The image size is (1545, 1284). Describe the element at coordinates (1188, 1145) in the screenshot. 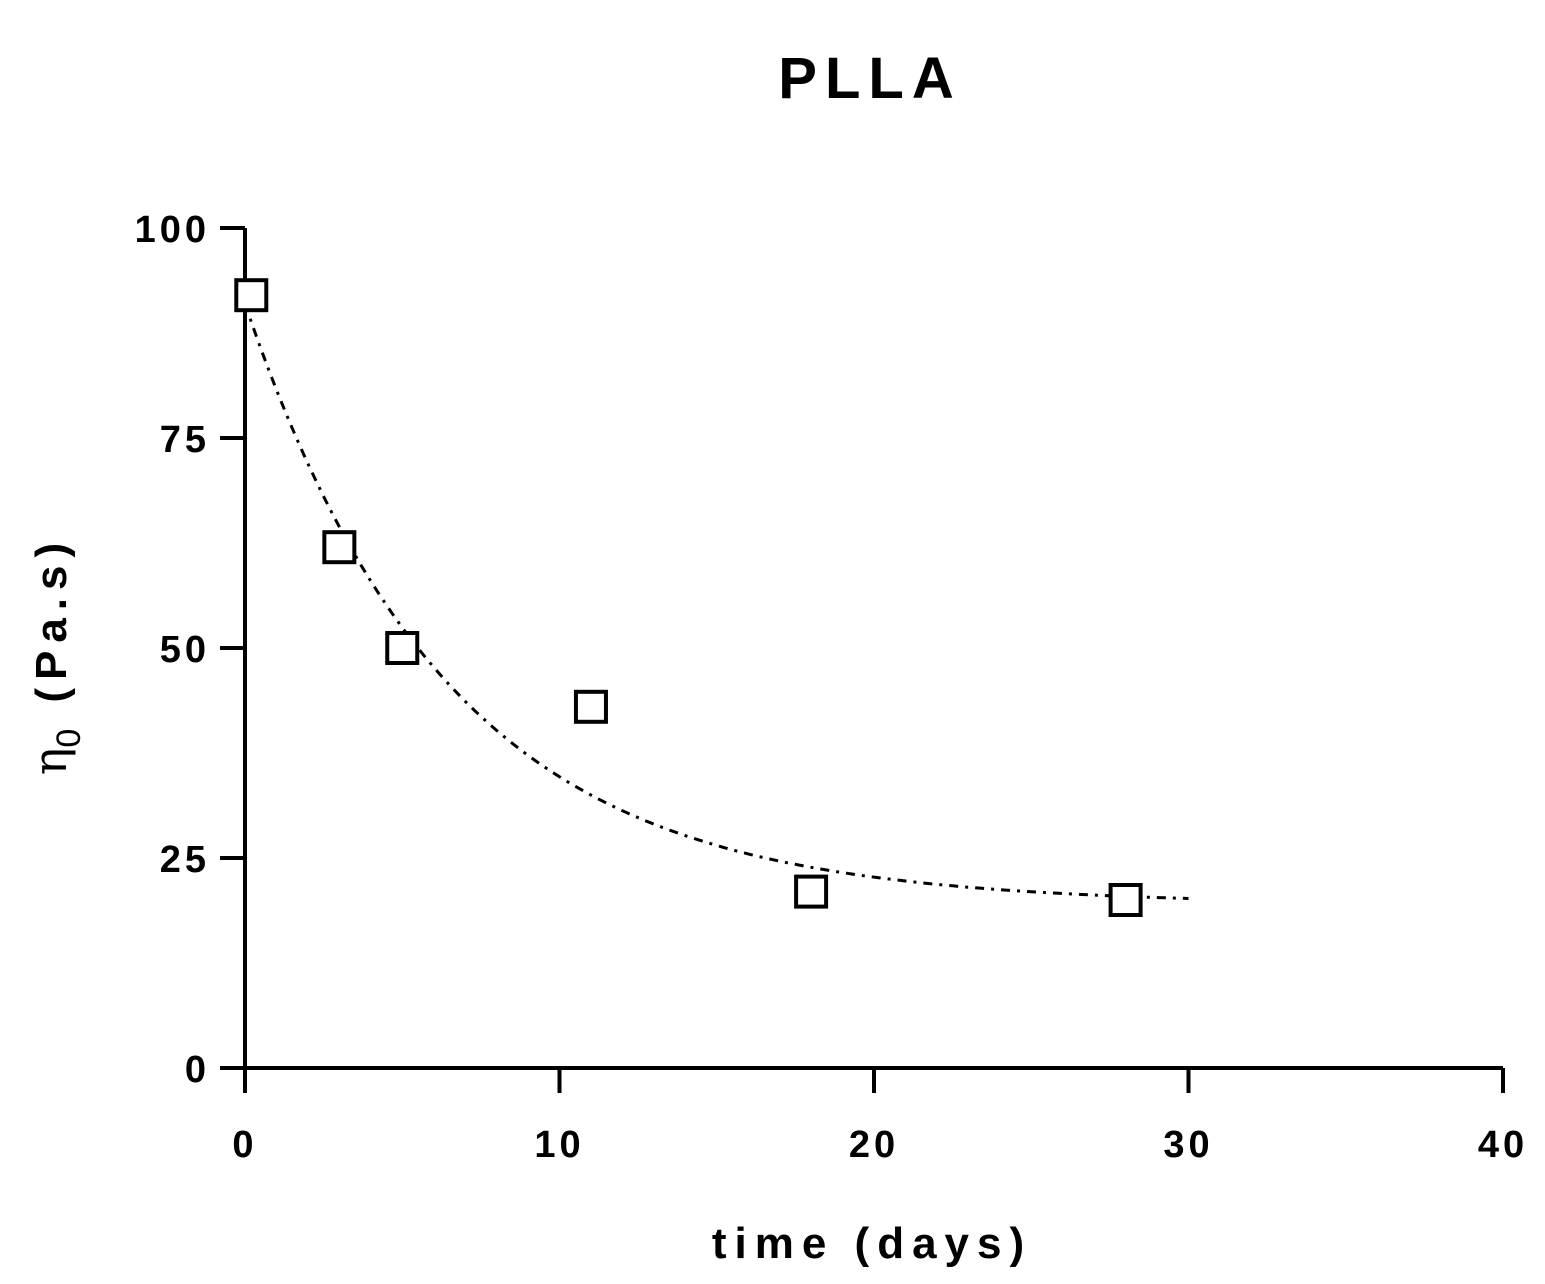

I see `x-tick-label: 30` at that location.